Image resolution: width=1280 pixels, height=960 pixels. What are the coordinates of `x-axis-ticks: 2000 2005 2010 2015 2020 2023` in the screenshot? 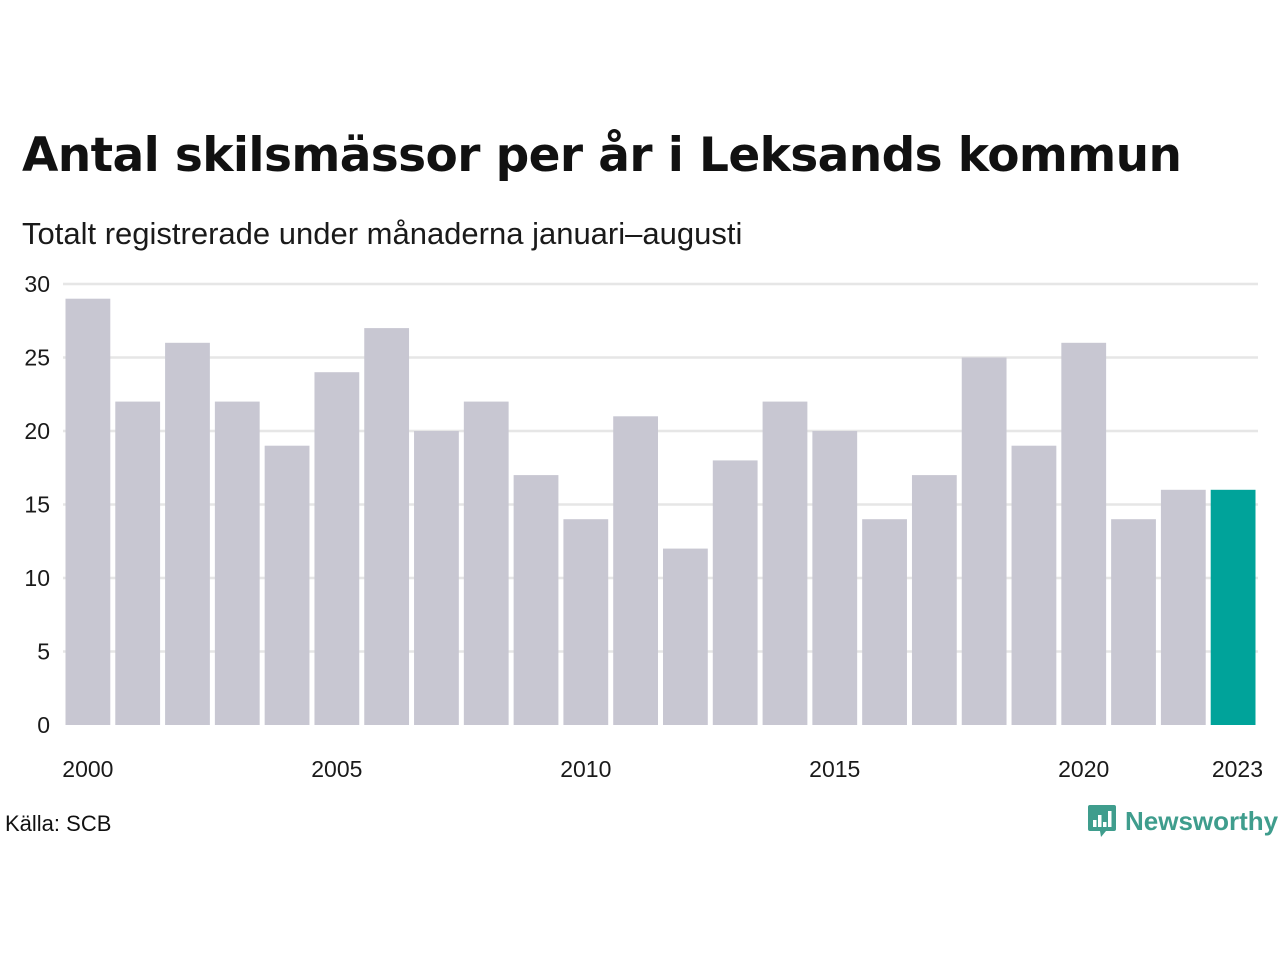 It's located at (662, 769).